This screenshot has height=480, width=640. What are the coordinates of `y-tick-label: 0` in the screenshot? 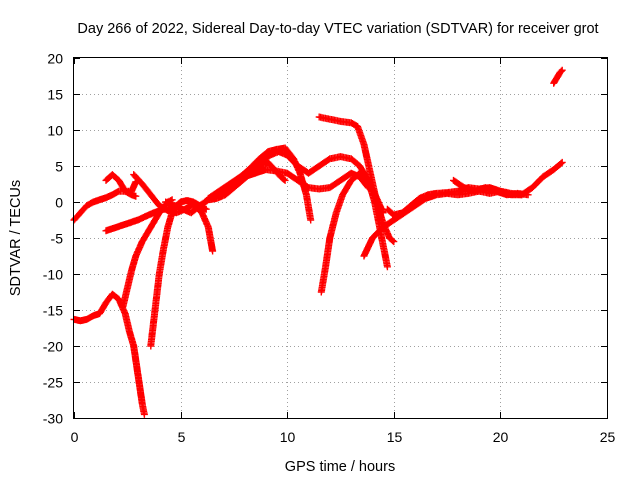 It's located at (59, 203).